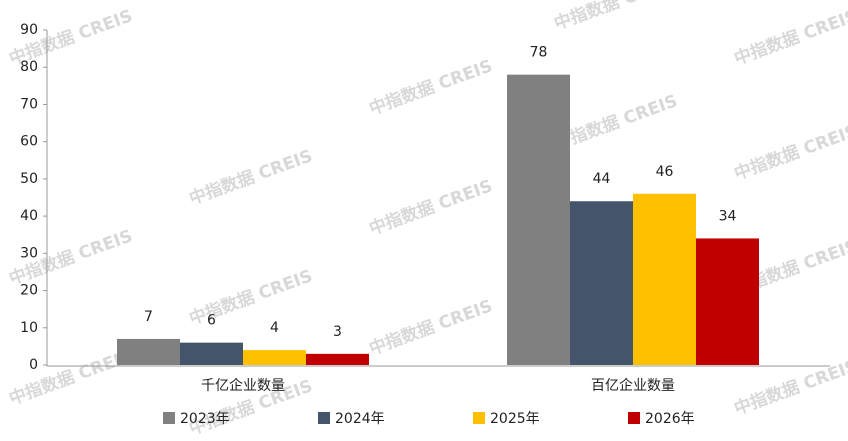 This screenshot has height=441, width=848. Describe the element at coordinates (211, 321) in the screenshot. I see `value-label: 6` at that location.